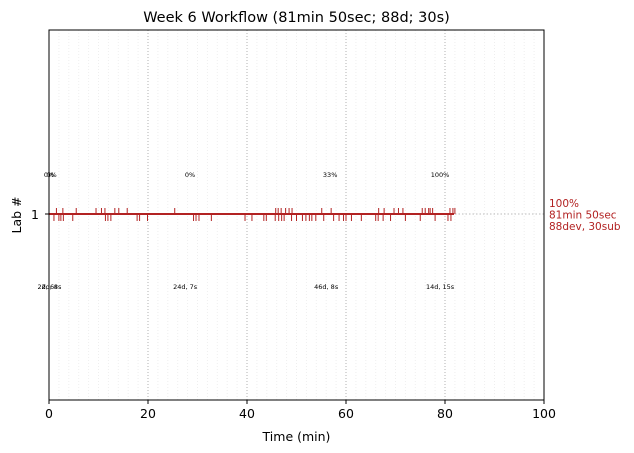 This screenshot has height=453, width=634. What do you see at coordinates (346, 413) in the screenshot?
I see `x-tick-label: 60` at bounding box center [346, 413].